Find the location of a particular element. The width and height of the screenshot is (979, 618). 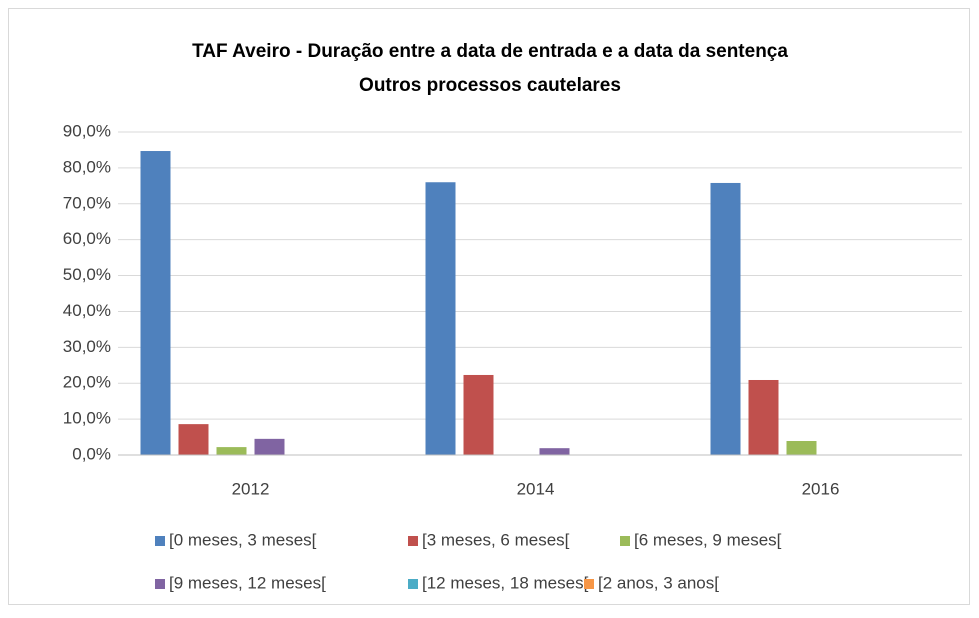

y-tick-label: 30,0% is located at coordinates (87, 346).